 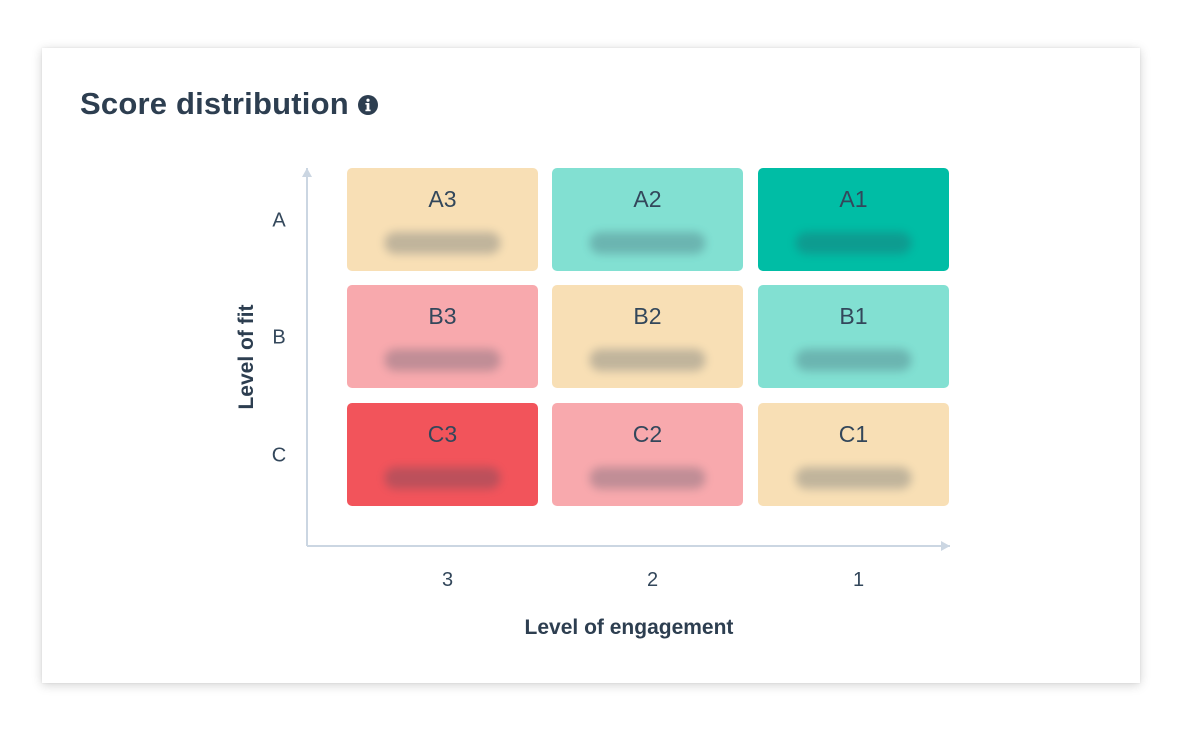 I want to click on score-cell-a2: A2, so click(x=647, y=219).